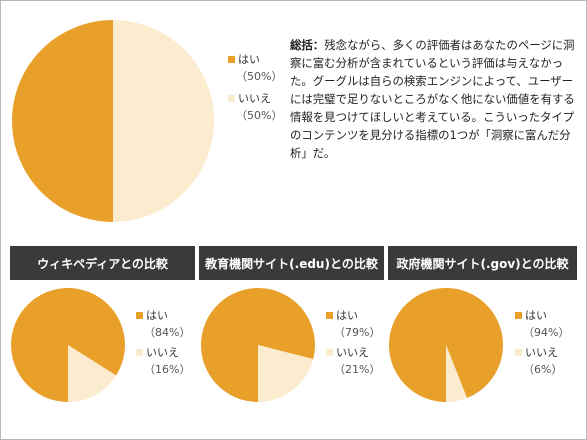  What do you see at coordinates (286, 373) in the screenshot?
I see `pie-edu-slice-no` at bounding box center [286, 373].